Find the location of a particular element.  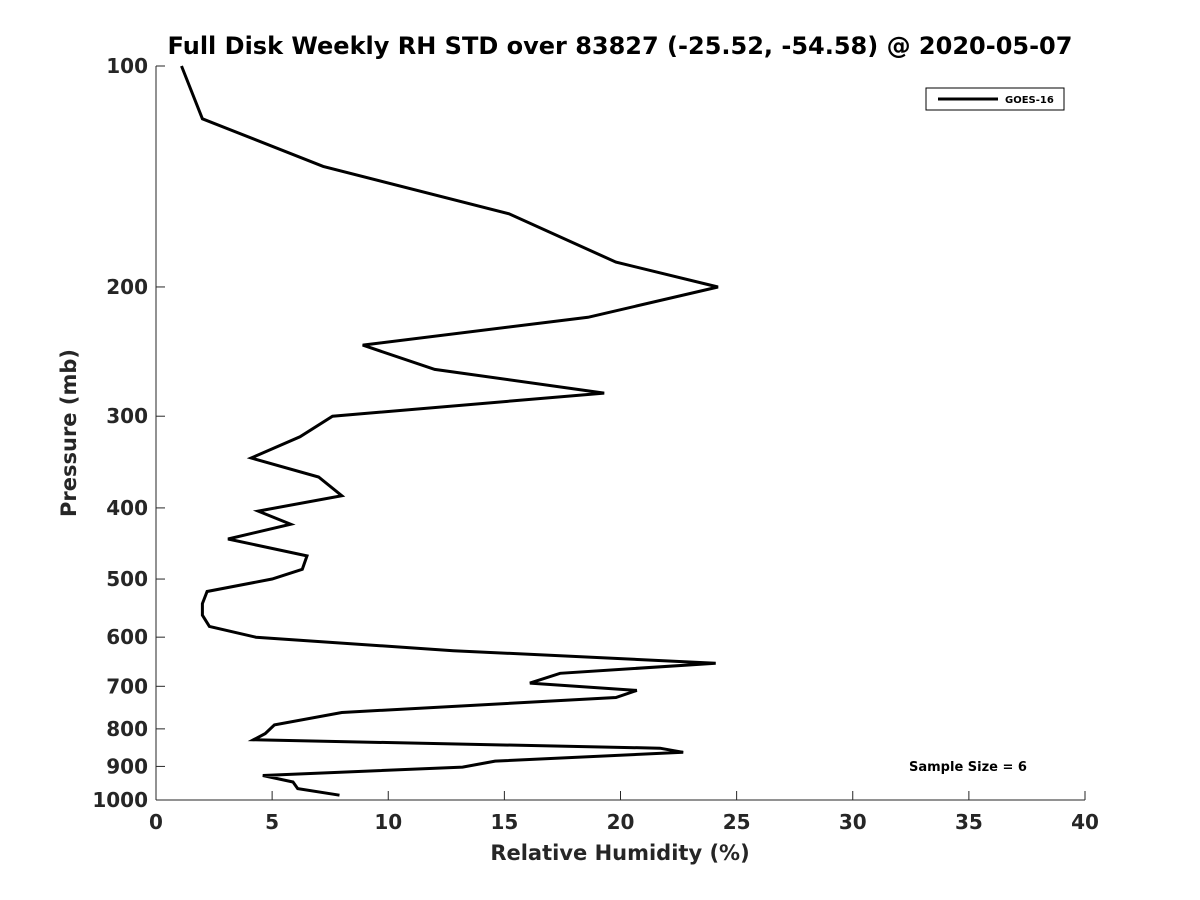

legend-label-goes-16: GOES-16 is located at coordinates (1029, 100).